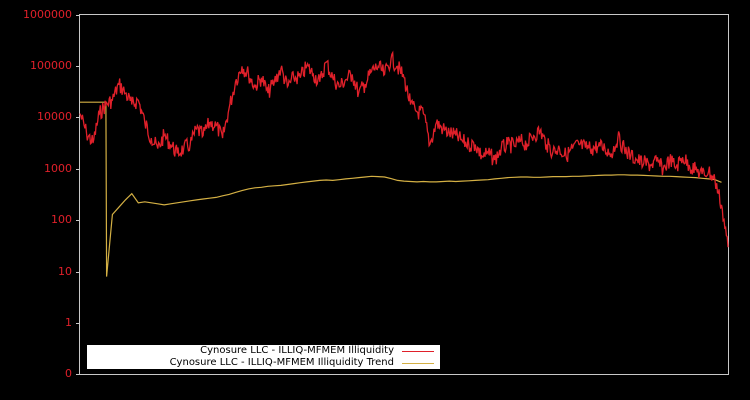  What do you see at coordinates (61, 219) in the screenshot?
I see `y-tick-label: 100` at bounding box center [61, 219].